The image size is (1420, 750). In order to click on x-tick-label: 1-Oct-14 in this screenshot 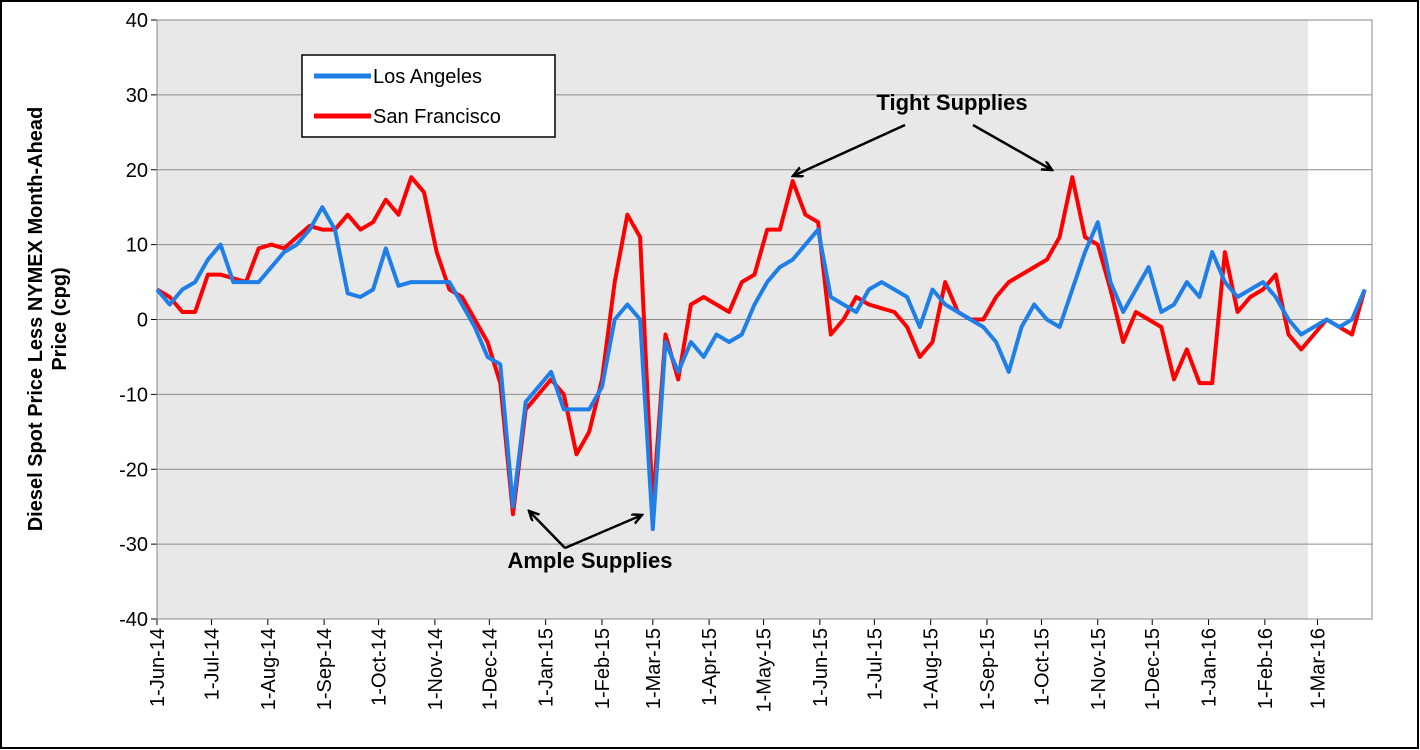, I will do `click(380, 667)`.